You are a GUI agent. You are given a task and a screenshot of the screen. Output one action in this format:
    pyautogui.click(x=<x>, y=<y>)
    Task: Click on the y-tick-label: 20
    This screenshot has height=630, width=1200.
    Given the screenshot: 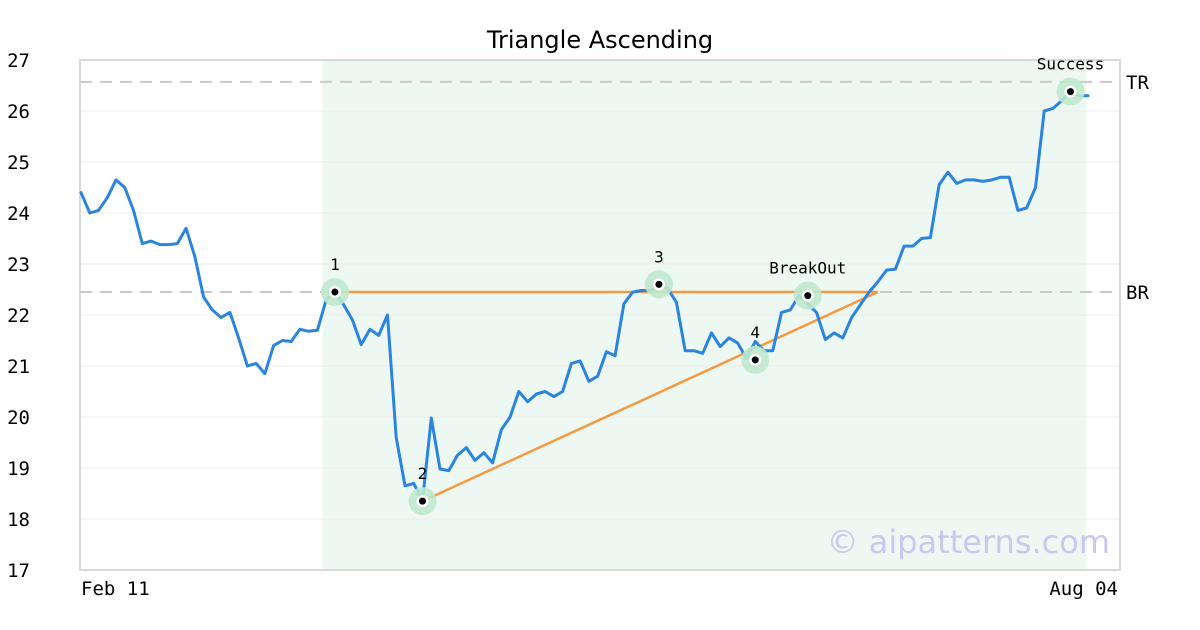 What is the action you would take?
    pyautogui.click(x=18, y=418)
    